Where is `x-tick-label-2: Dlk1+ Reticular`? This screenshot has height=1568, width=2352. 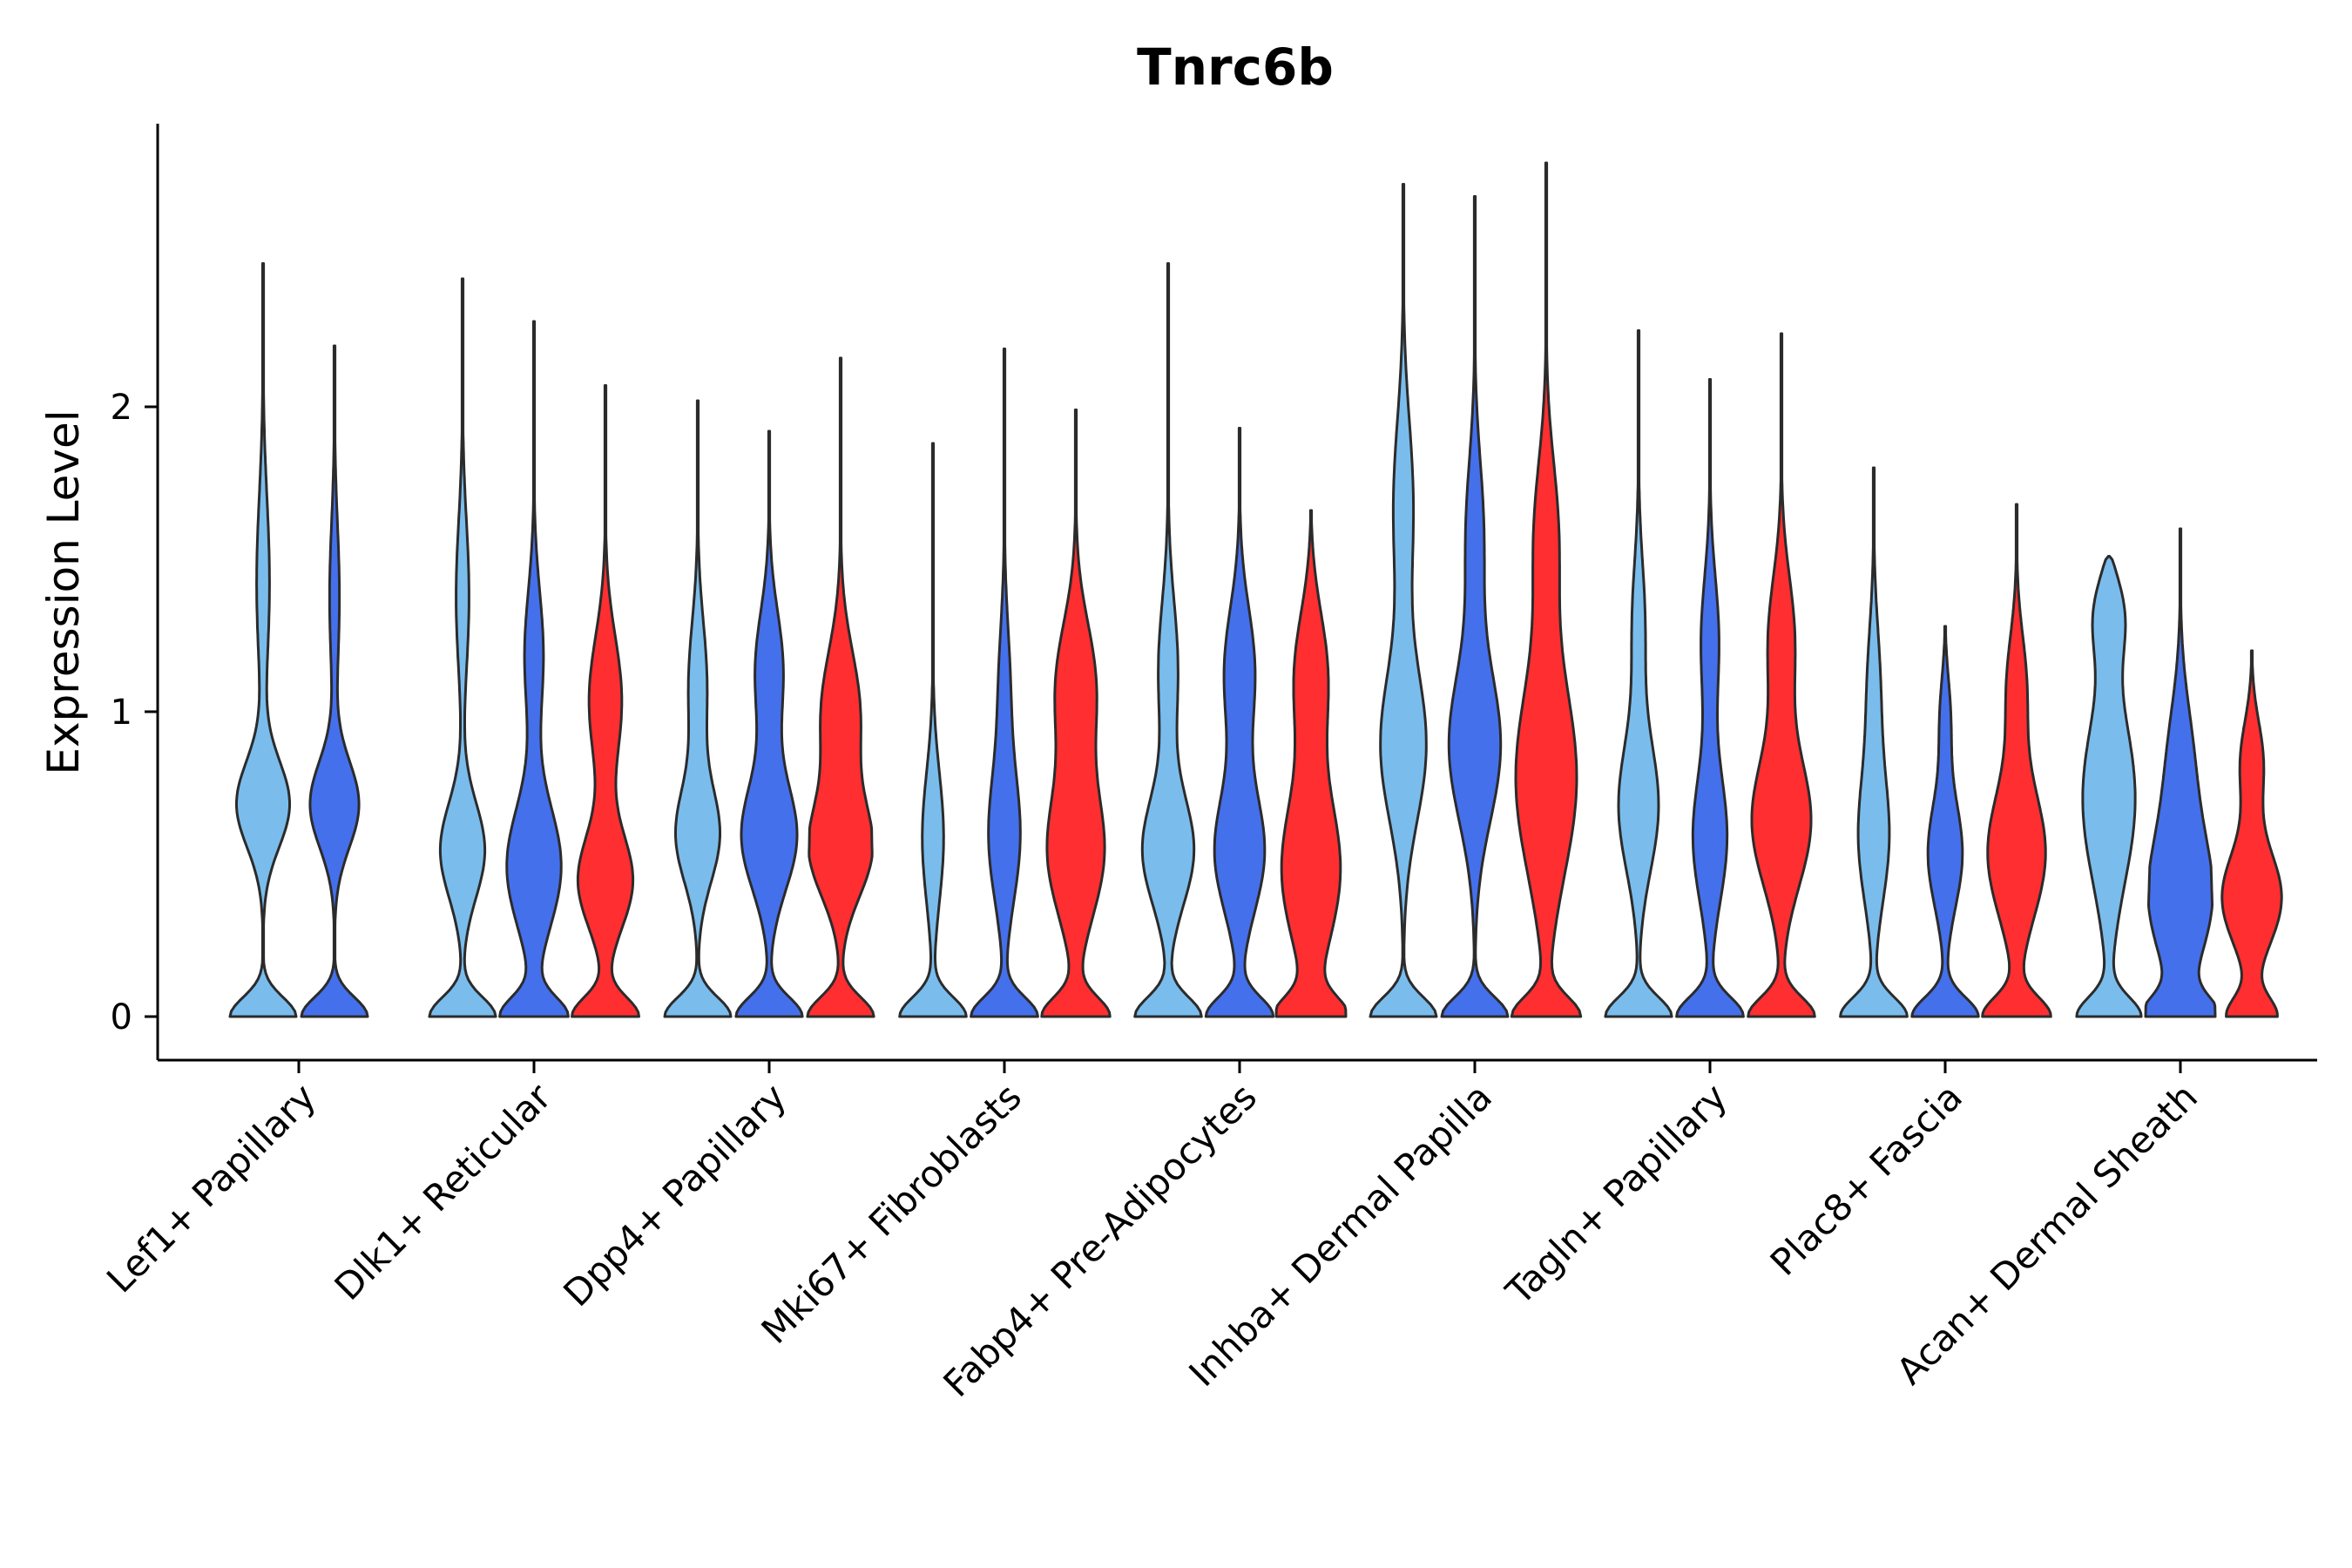 x-tick-label-2: Dlk1+ Reticular is located at coordinates (443, 1191).